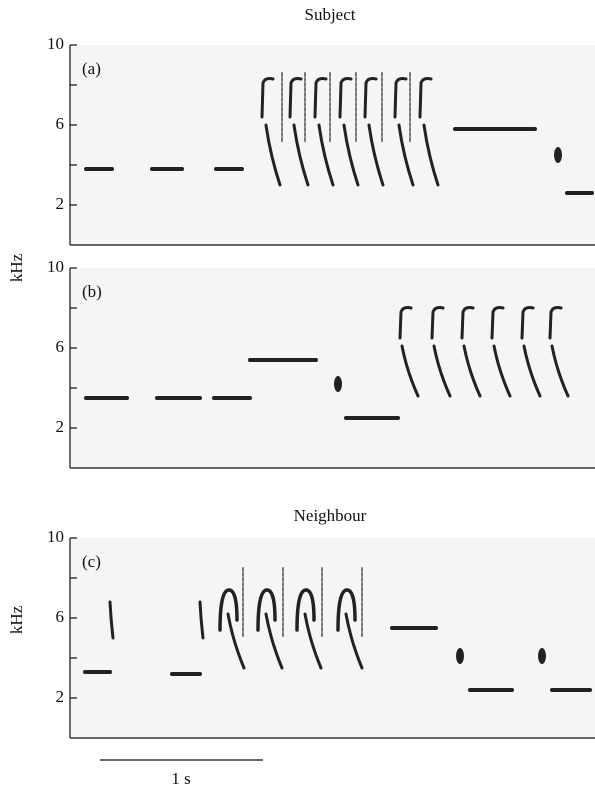  Describe the element at coordinates (91, 68) in the screenshot. I see `panel-label: (a)` at that location.